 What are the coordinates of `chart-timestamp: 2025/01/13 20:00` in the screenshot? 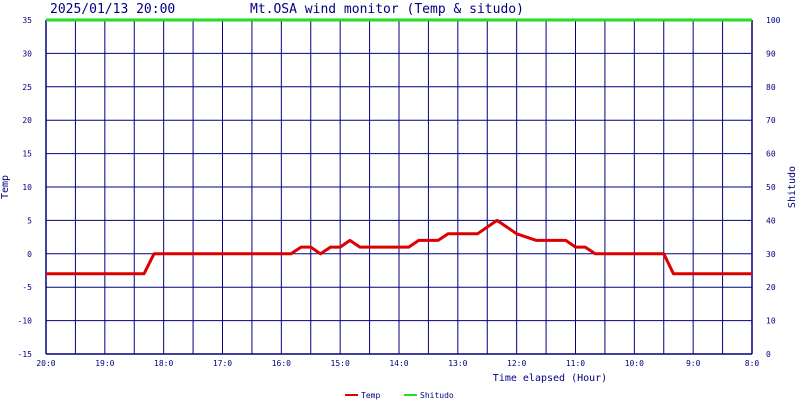 It's located at (112, 9).